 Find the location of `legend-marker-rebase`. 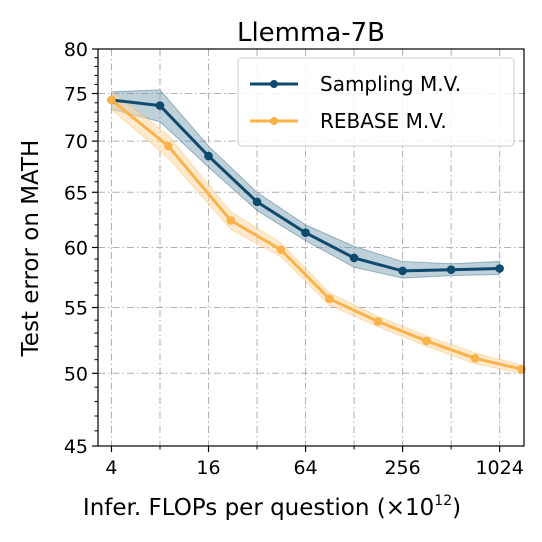

legend-marker-rebase is located at coordinates (274, 121).